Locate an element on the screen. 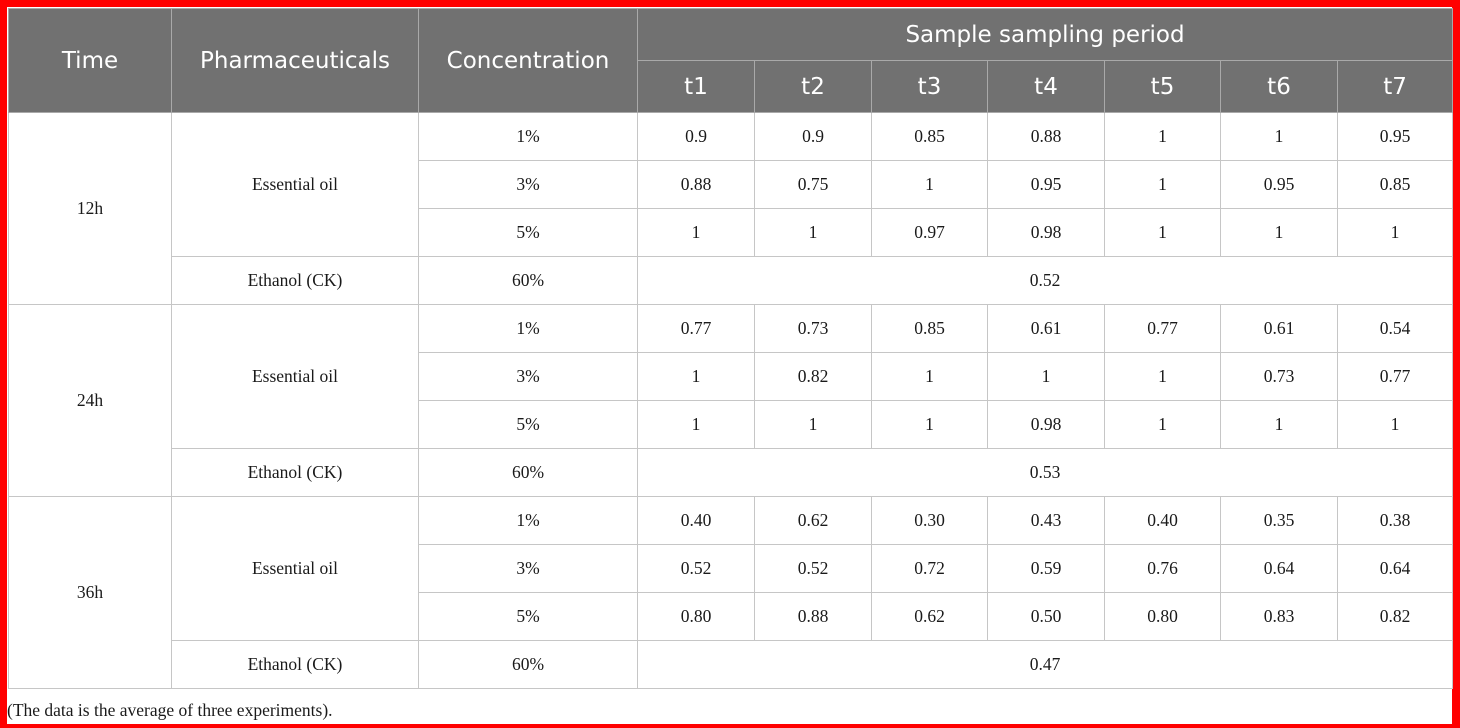 This screenshot has width=1460, height=728. control-value-cell: 0.47 is located at coordinates (1045, 664).